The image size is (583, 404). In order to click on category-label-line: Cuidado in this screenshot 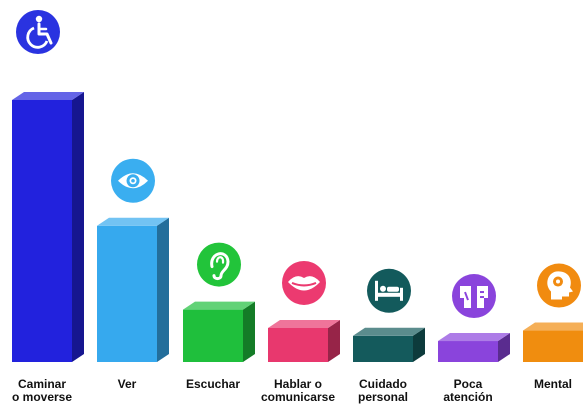, I will do `click(383, 384)`.